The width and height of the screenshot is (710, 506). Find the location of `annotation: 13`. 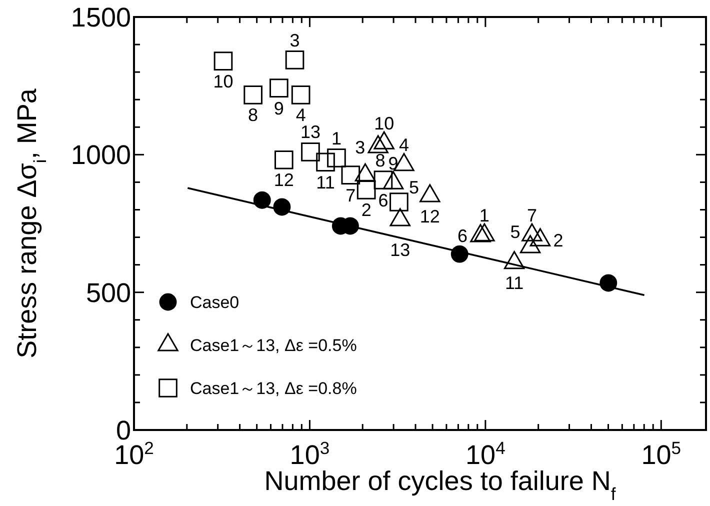

annotation: 13 is located at coordinates (400, 250).